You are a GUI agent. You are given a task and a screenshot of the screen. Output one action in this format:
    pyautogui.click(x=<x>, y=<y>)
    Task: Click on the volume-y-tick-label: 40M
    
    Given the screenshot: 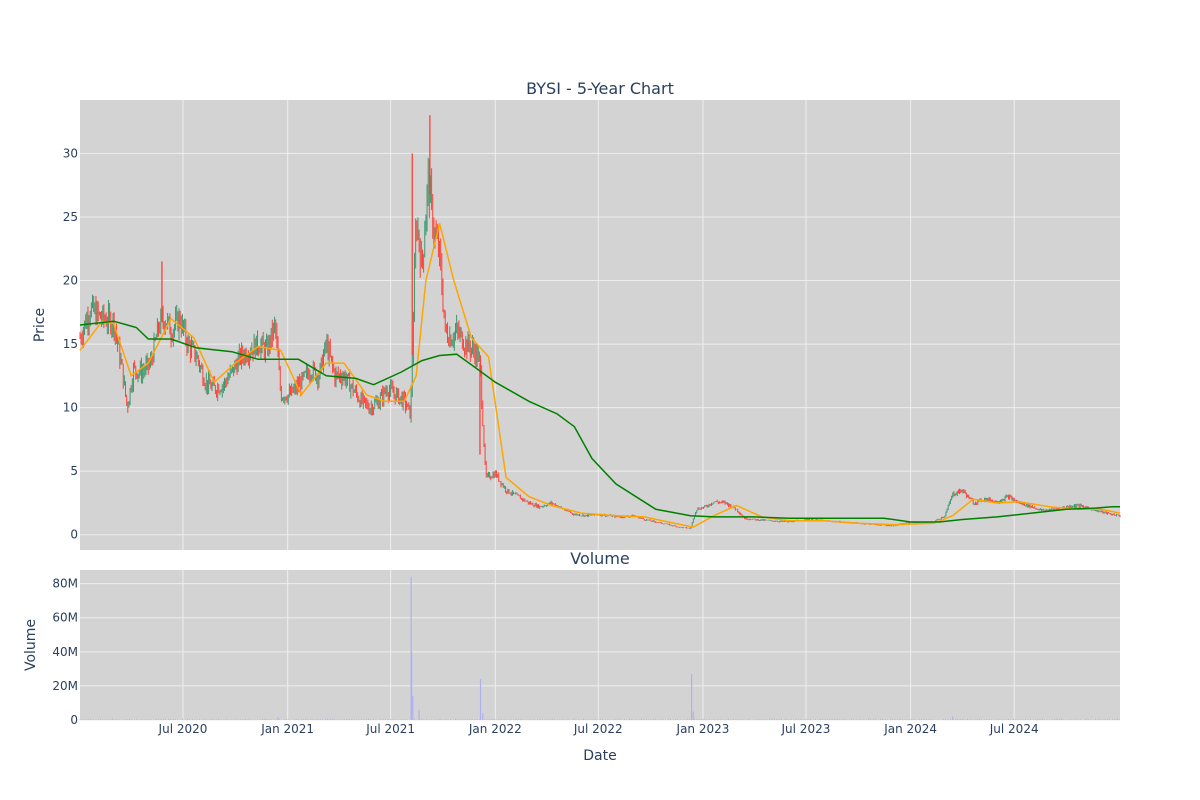 What is the action you would take?
    pyautogui.click(x=65, y=652)
    